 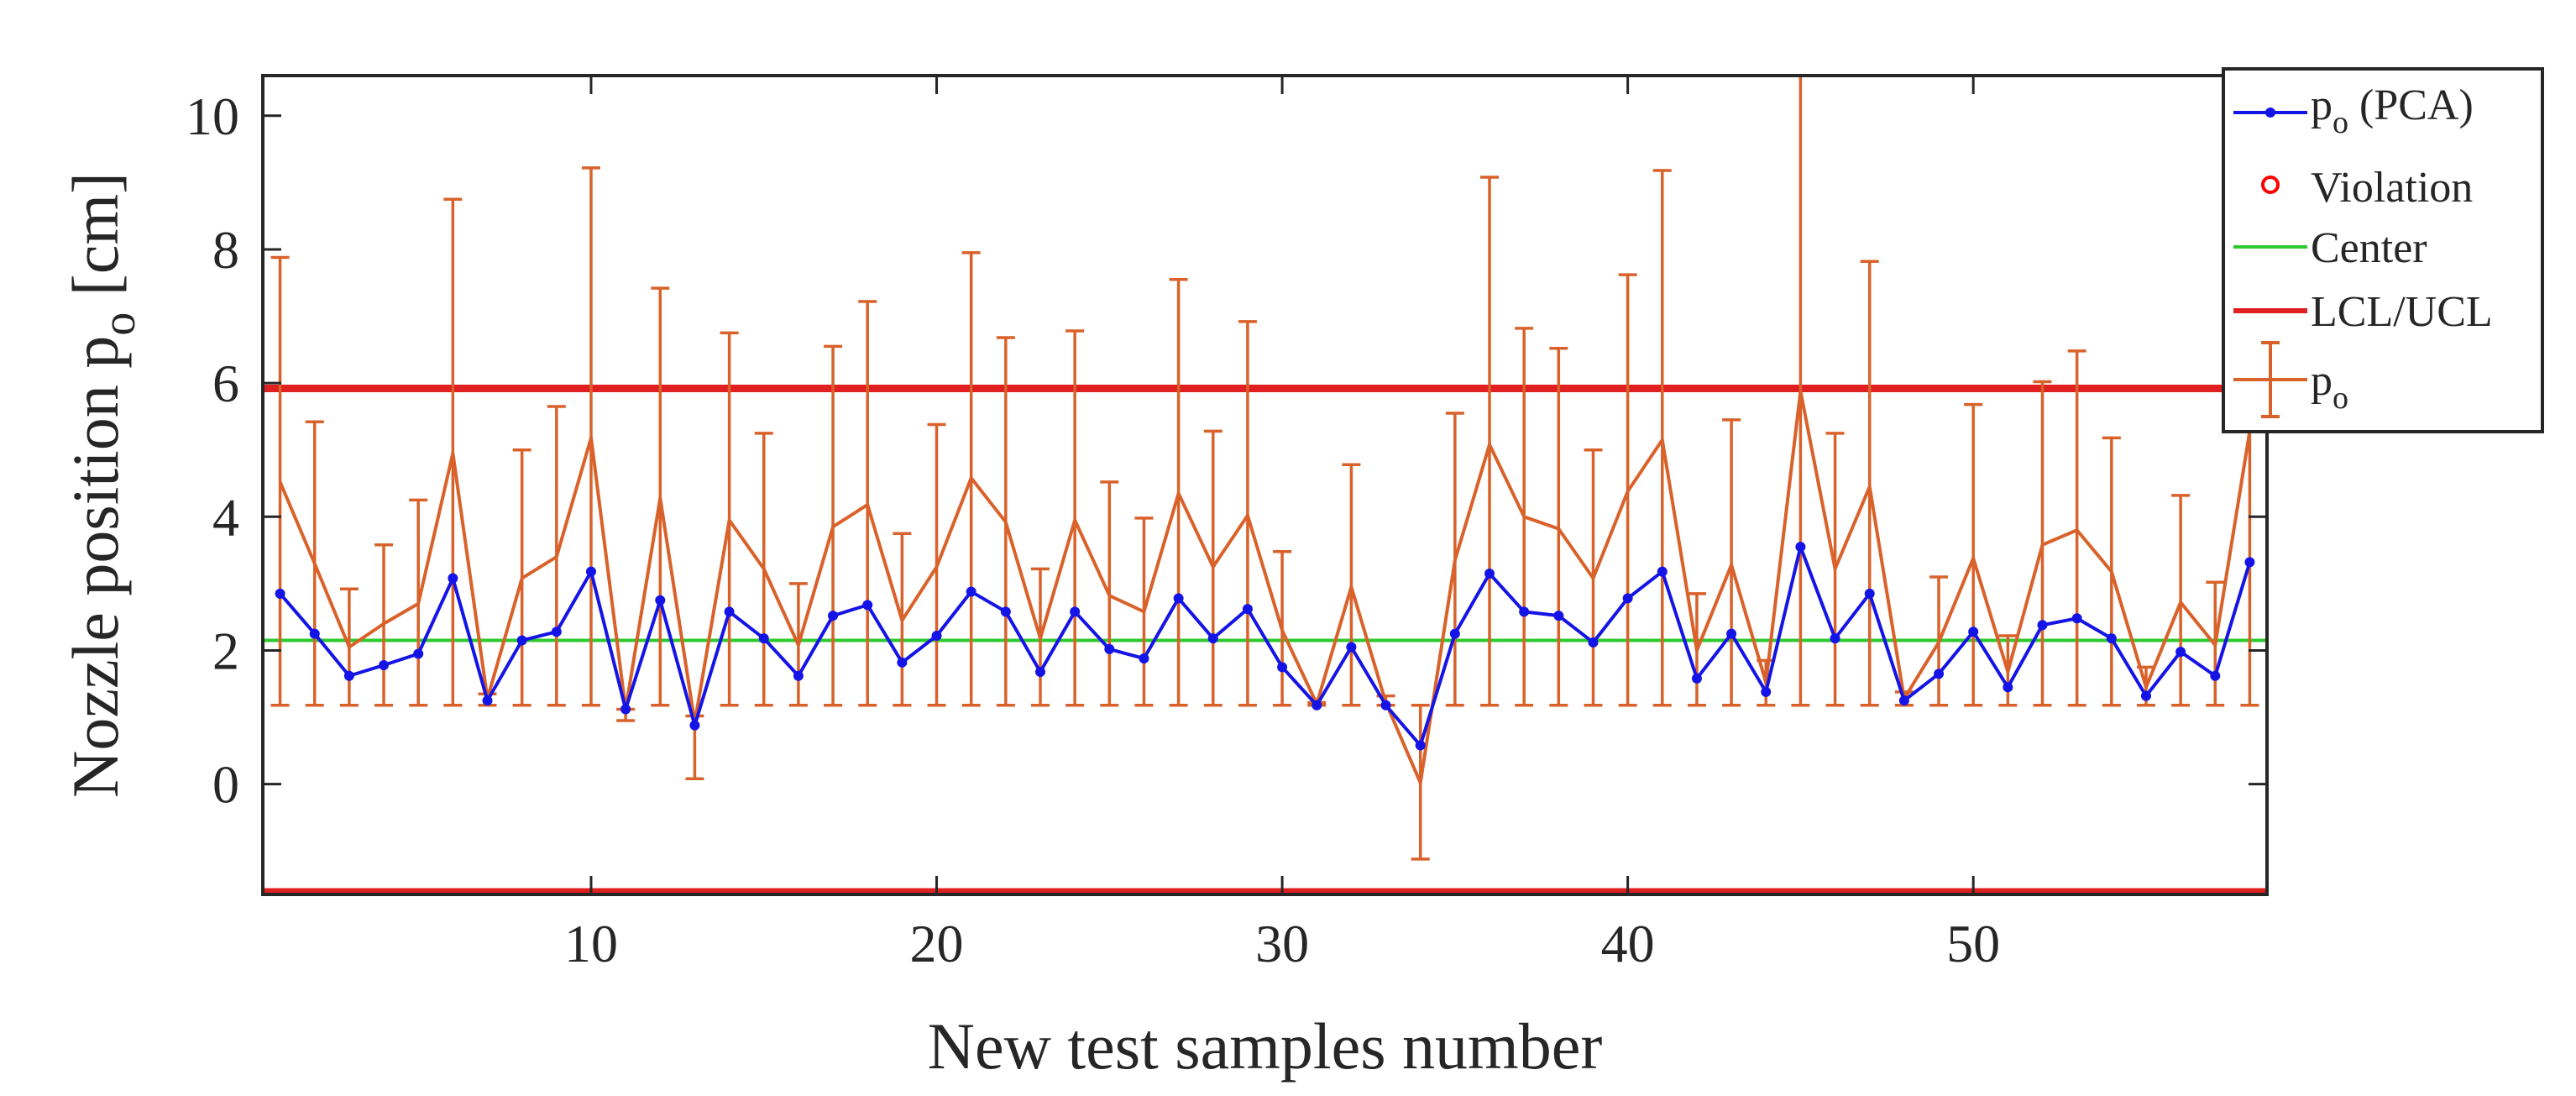 What do you see at coordinates (119, 324) in the screenshot?
I see `y-axis-title-subscript: o` at bounding box center [119, 324].